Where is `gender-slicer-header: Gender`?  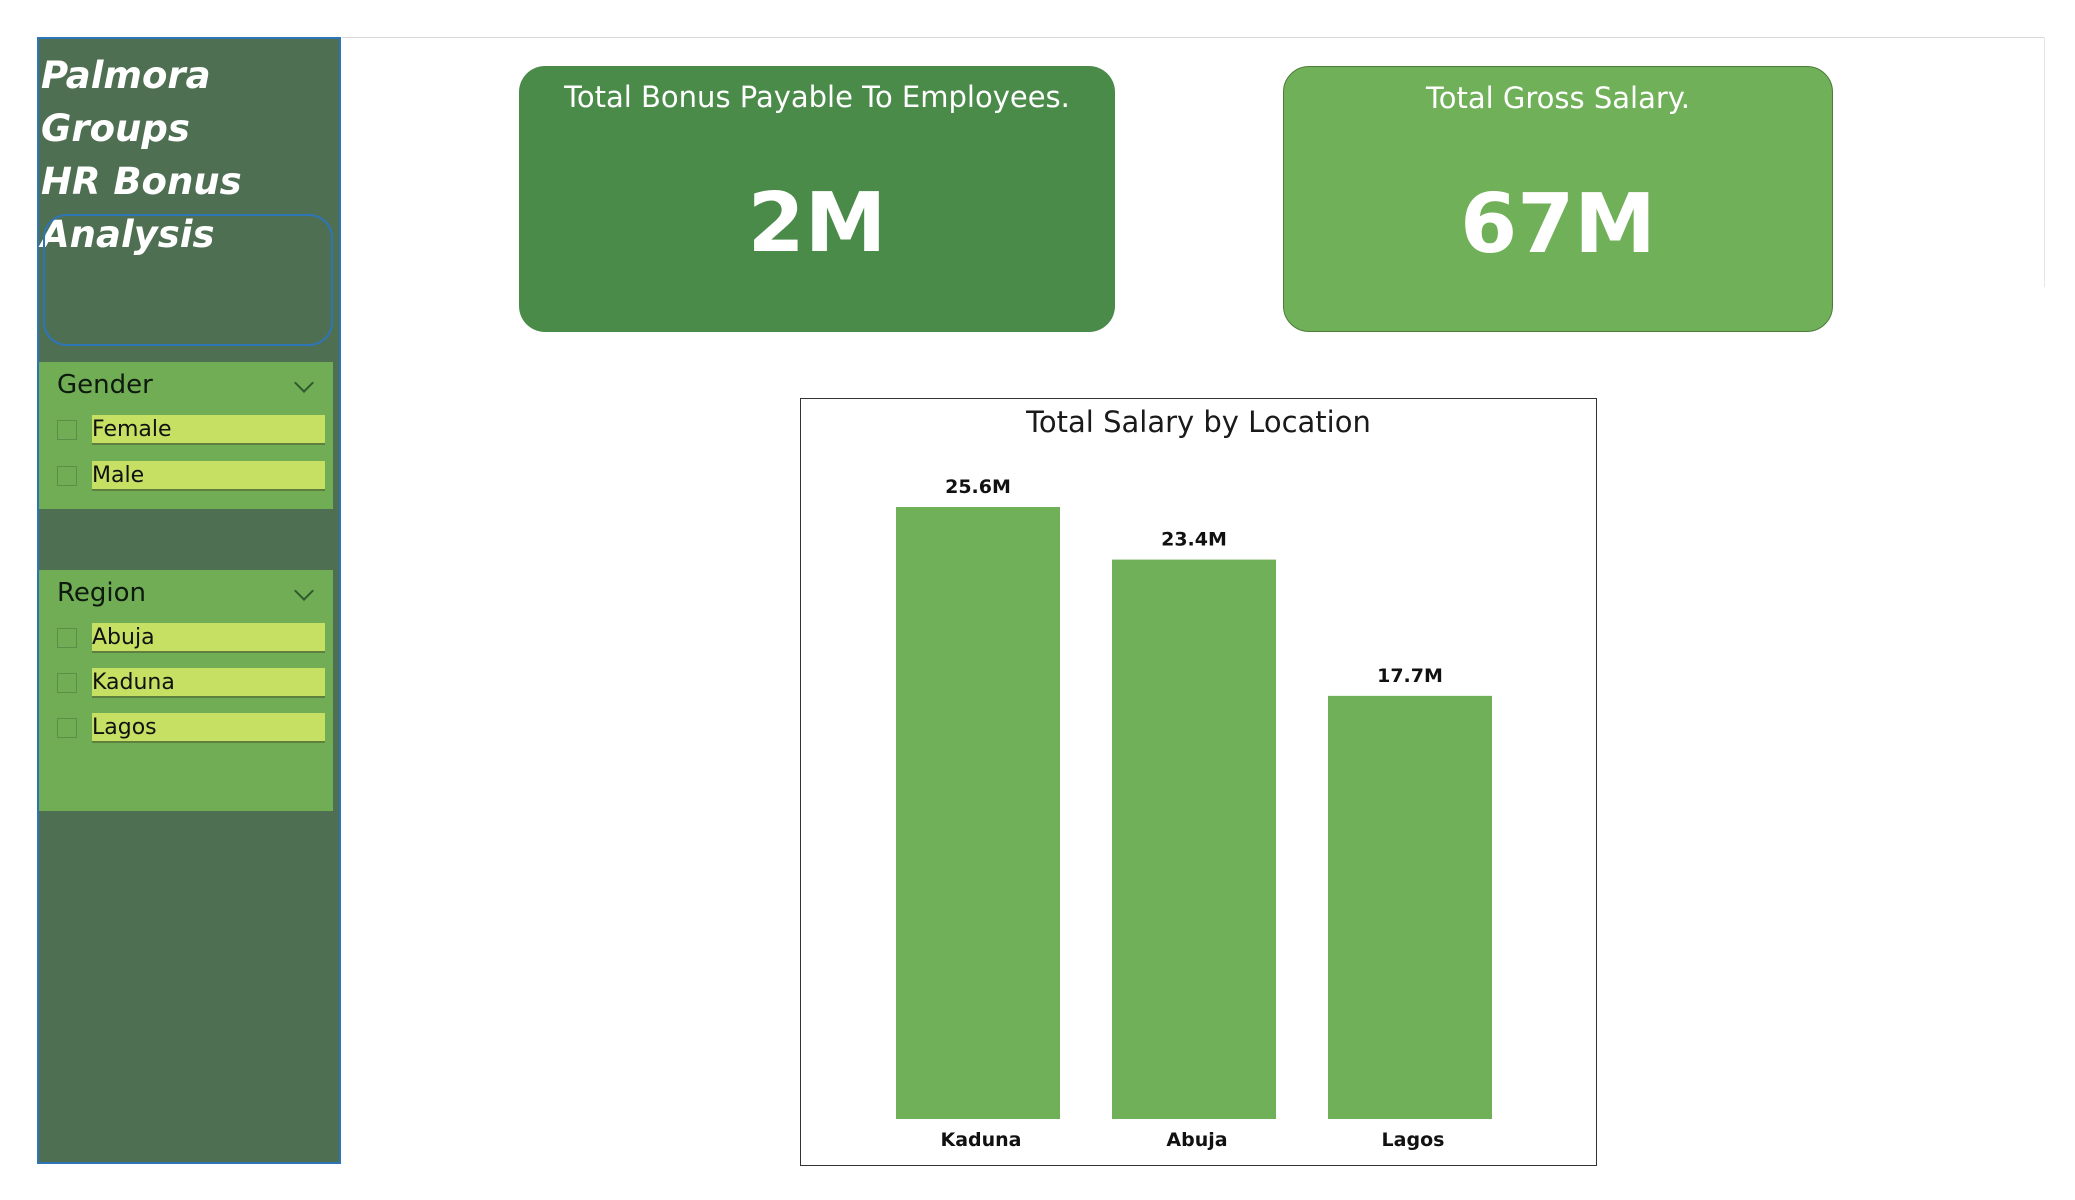 gender-slicer-header: Gender is located at coordinates (105, 385).